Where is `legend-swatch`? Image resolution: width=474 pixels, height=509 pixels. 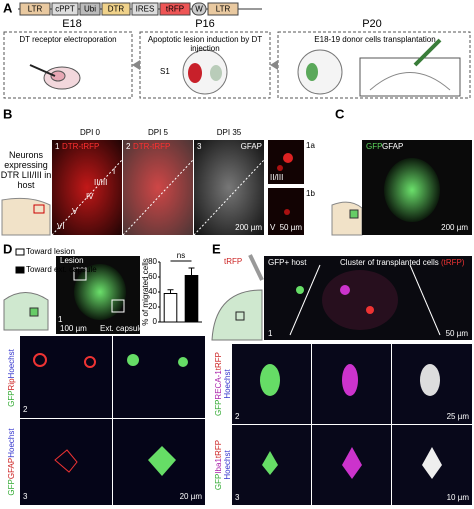 legend-swatch is located at coordinates (20, 252).